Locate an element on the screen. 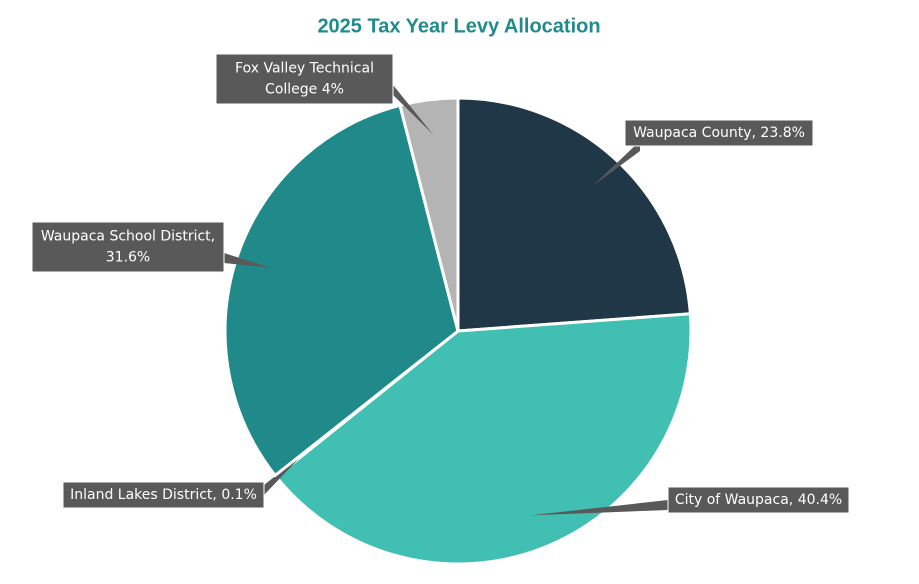  data-label: Waupaca School District, is located at coordinates (128, 237).